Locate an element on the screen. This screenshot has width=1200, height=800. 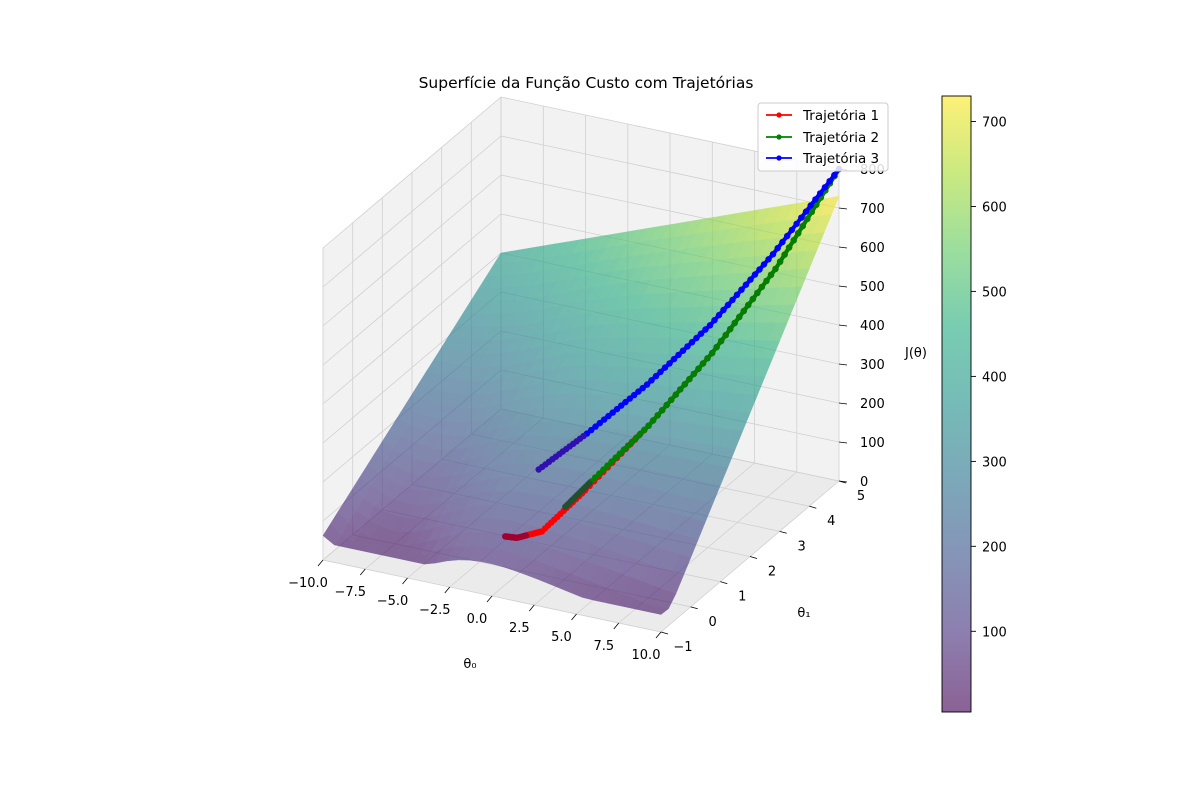
x-tick-label: −7.5 is located at coordinates (351, 592).